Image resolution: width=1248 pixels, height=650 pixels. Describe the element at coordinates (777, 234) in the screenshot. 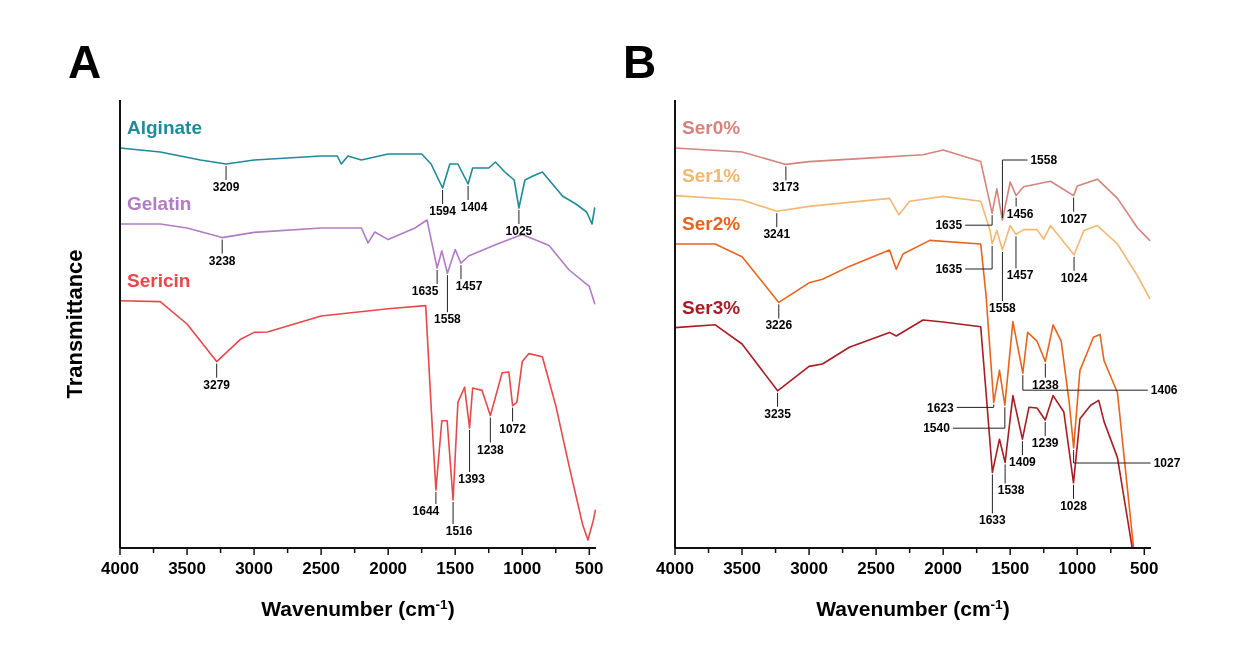

I see `annotation: 3241` at that location.